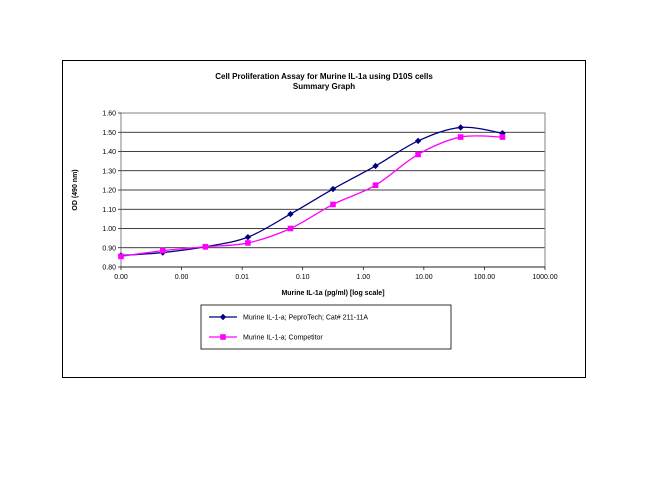 Image resolution: width=650 pixels, height=502 pixels. I want to click on y-tick-label: 1.20, so click(109, 191).